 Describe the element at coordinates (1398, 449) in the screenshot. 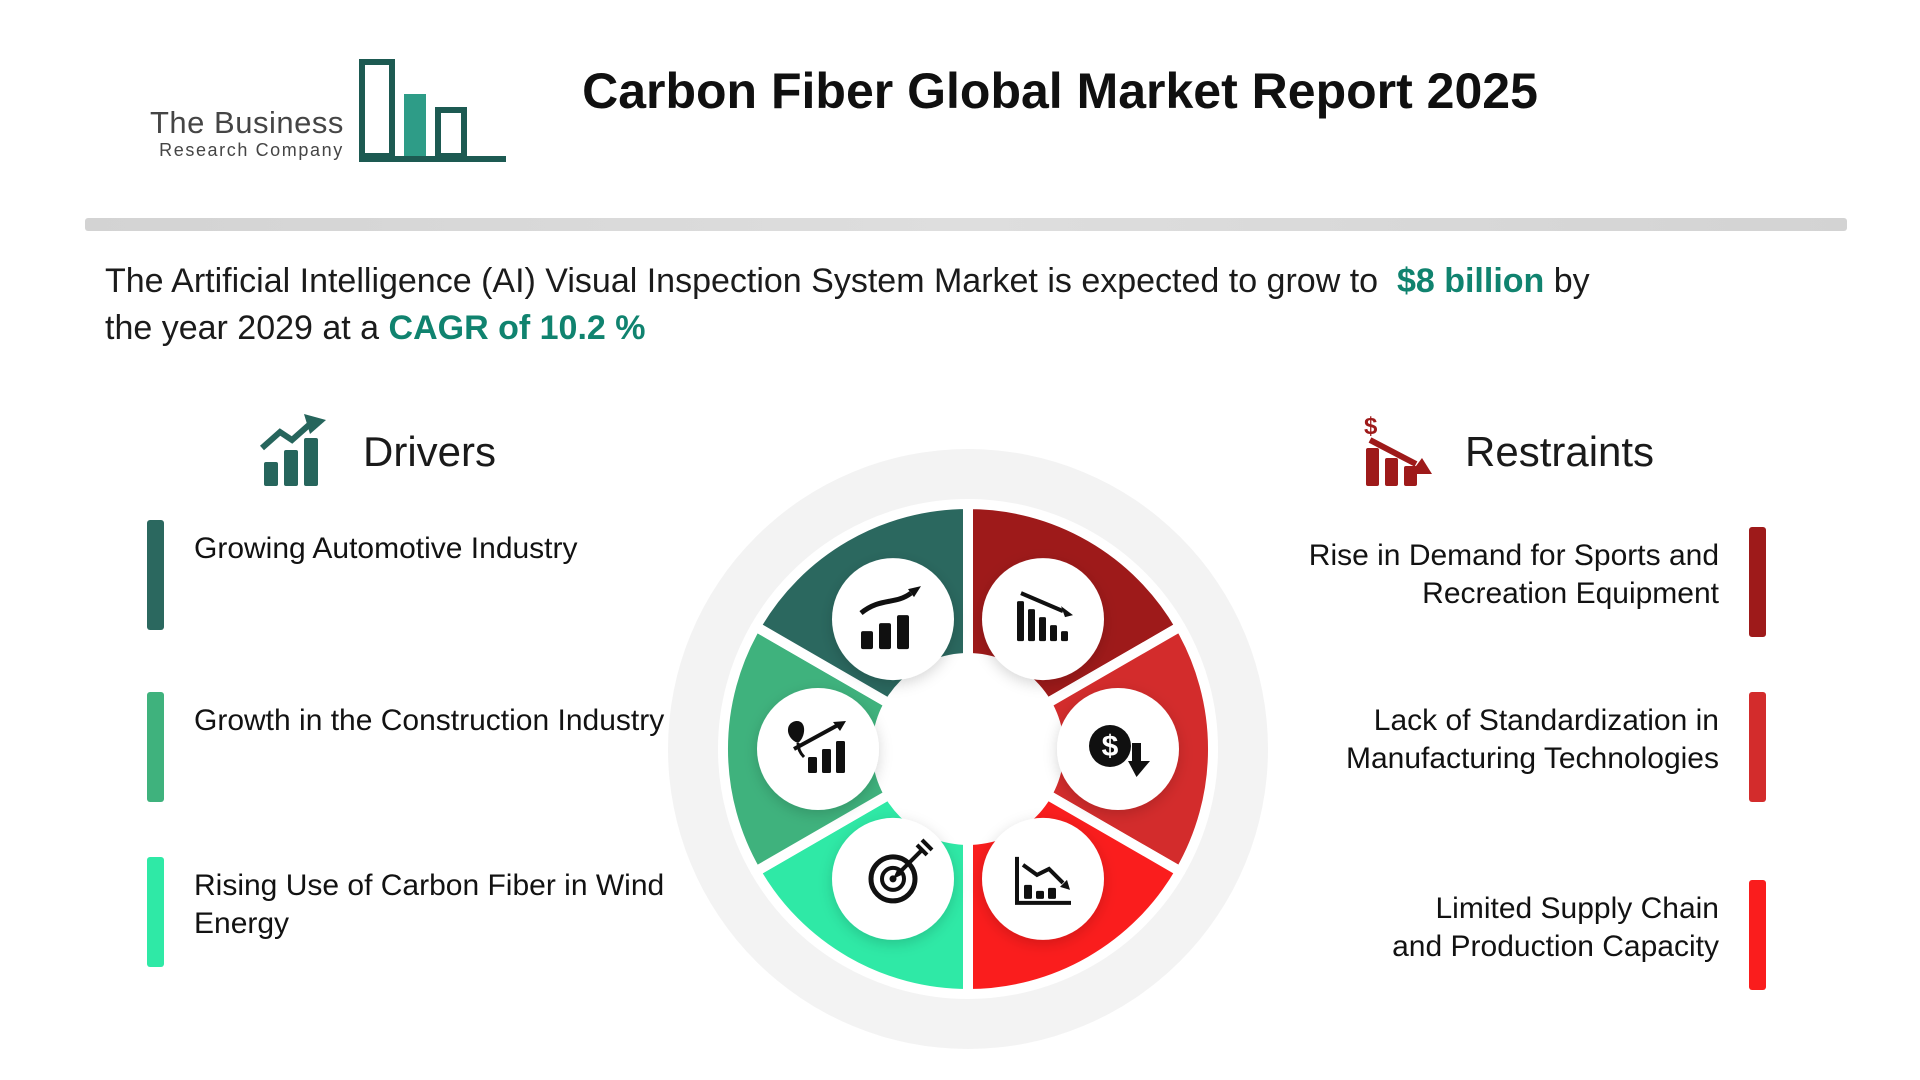

I see `declining-bars-dollar-icon: $` at that location.